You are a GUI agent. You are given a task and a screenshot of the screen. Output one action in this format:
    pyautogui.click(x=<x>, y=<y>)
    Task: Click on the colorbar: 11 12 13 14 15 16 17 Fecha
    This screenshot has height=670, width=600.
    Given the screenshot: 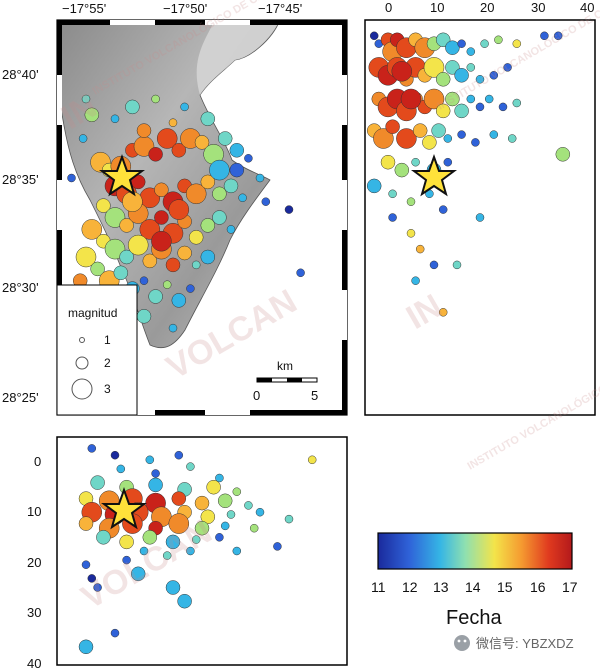 What is the action you would take?
    pyautogui.click(x=474, y=580)
    